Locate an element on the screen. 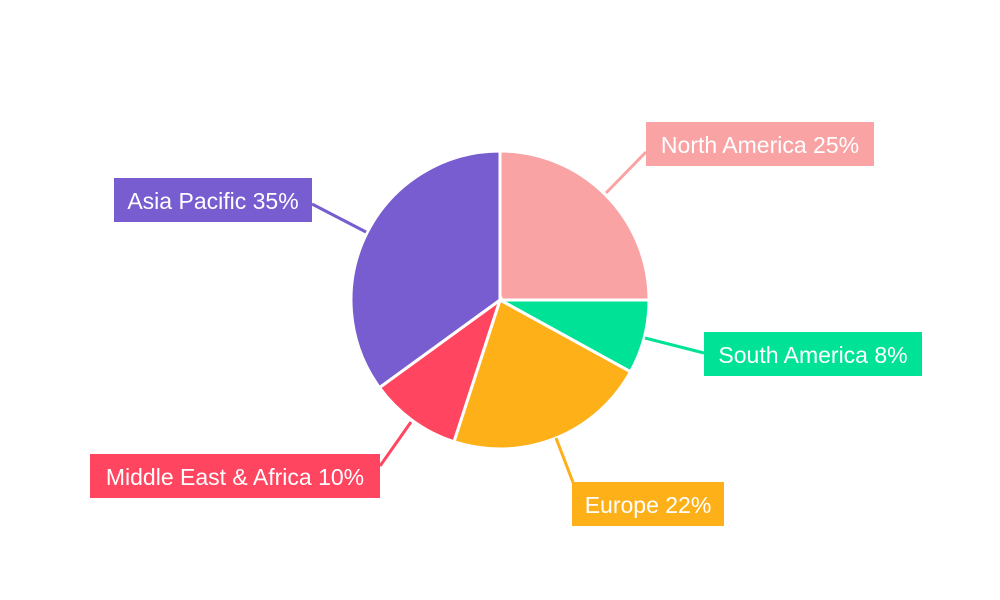 This screenshot has height=600, width=1000. data-label-europe: Europe 22% is located at coordinates (648, 505).